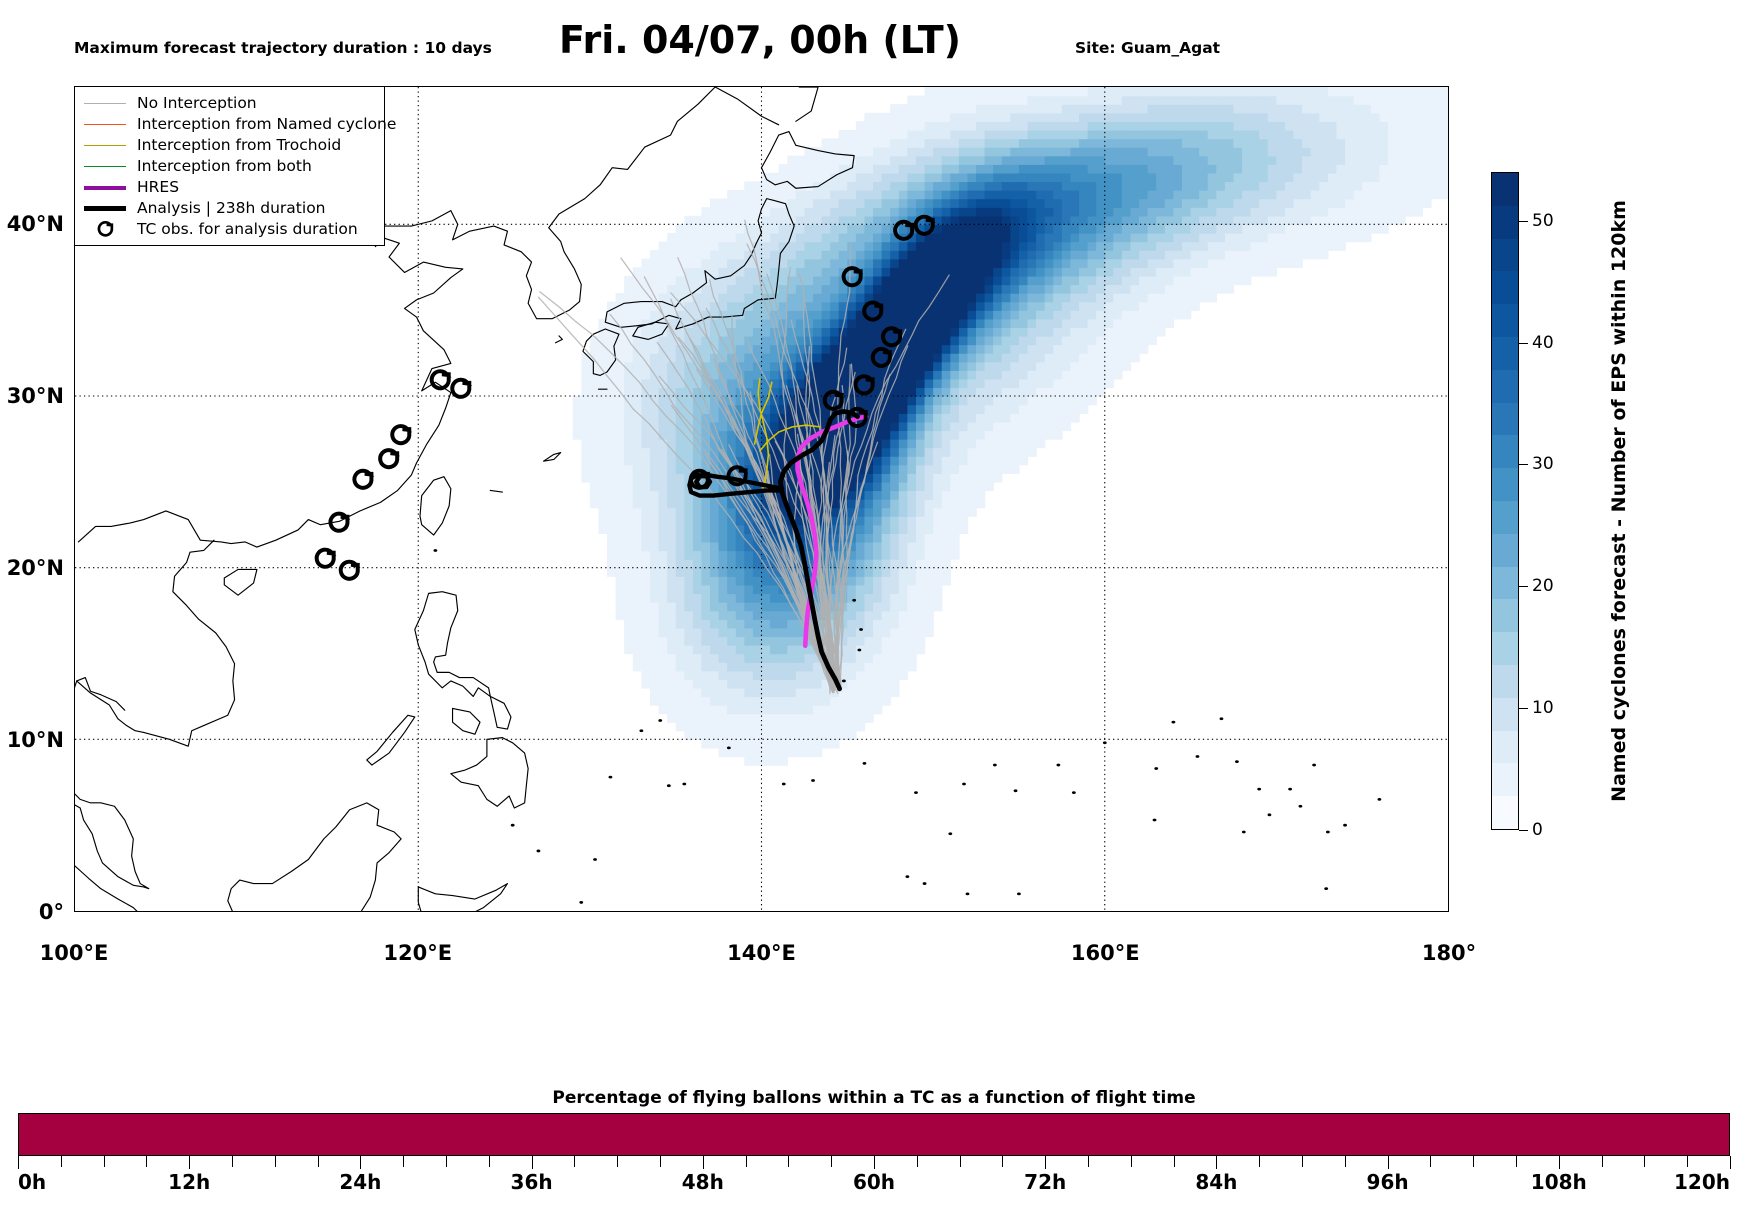 The width and height of the screenshot is (1748, 1213). I want to click on legend-item-tc-obs: TC obs. for analysis duration, so click(234, 229).